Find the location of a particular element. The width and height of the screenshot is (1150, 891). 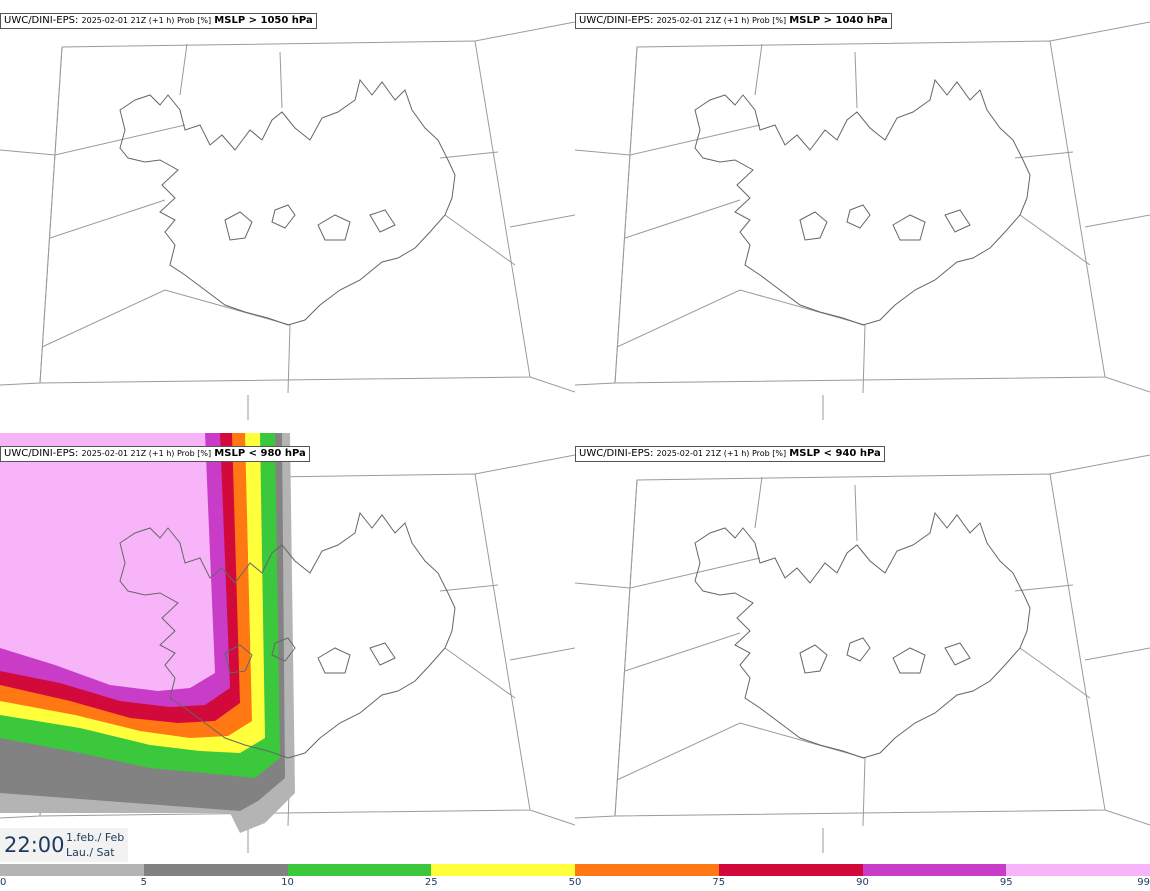

legend-tick-label: 75 is located at coordinates (719, 882).